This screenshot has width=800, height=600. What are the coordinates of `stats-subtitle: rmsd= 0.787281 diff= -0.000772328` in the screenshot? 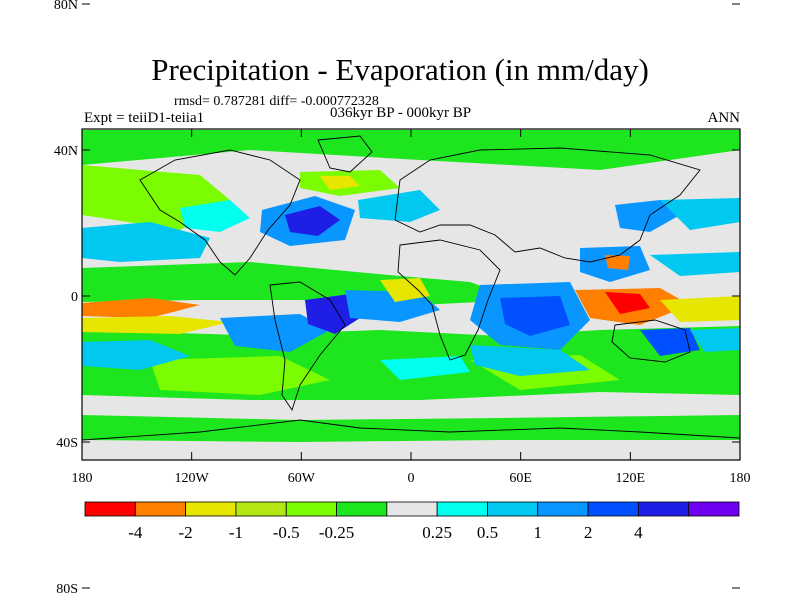 It's located at (276, 101).